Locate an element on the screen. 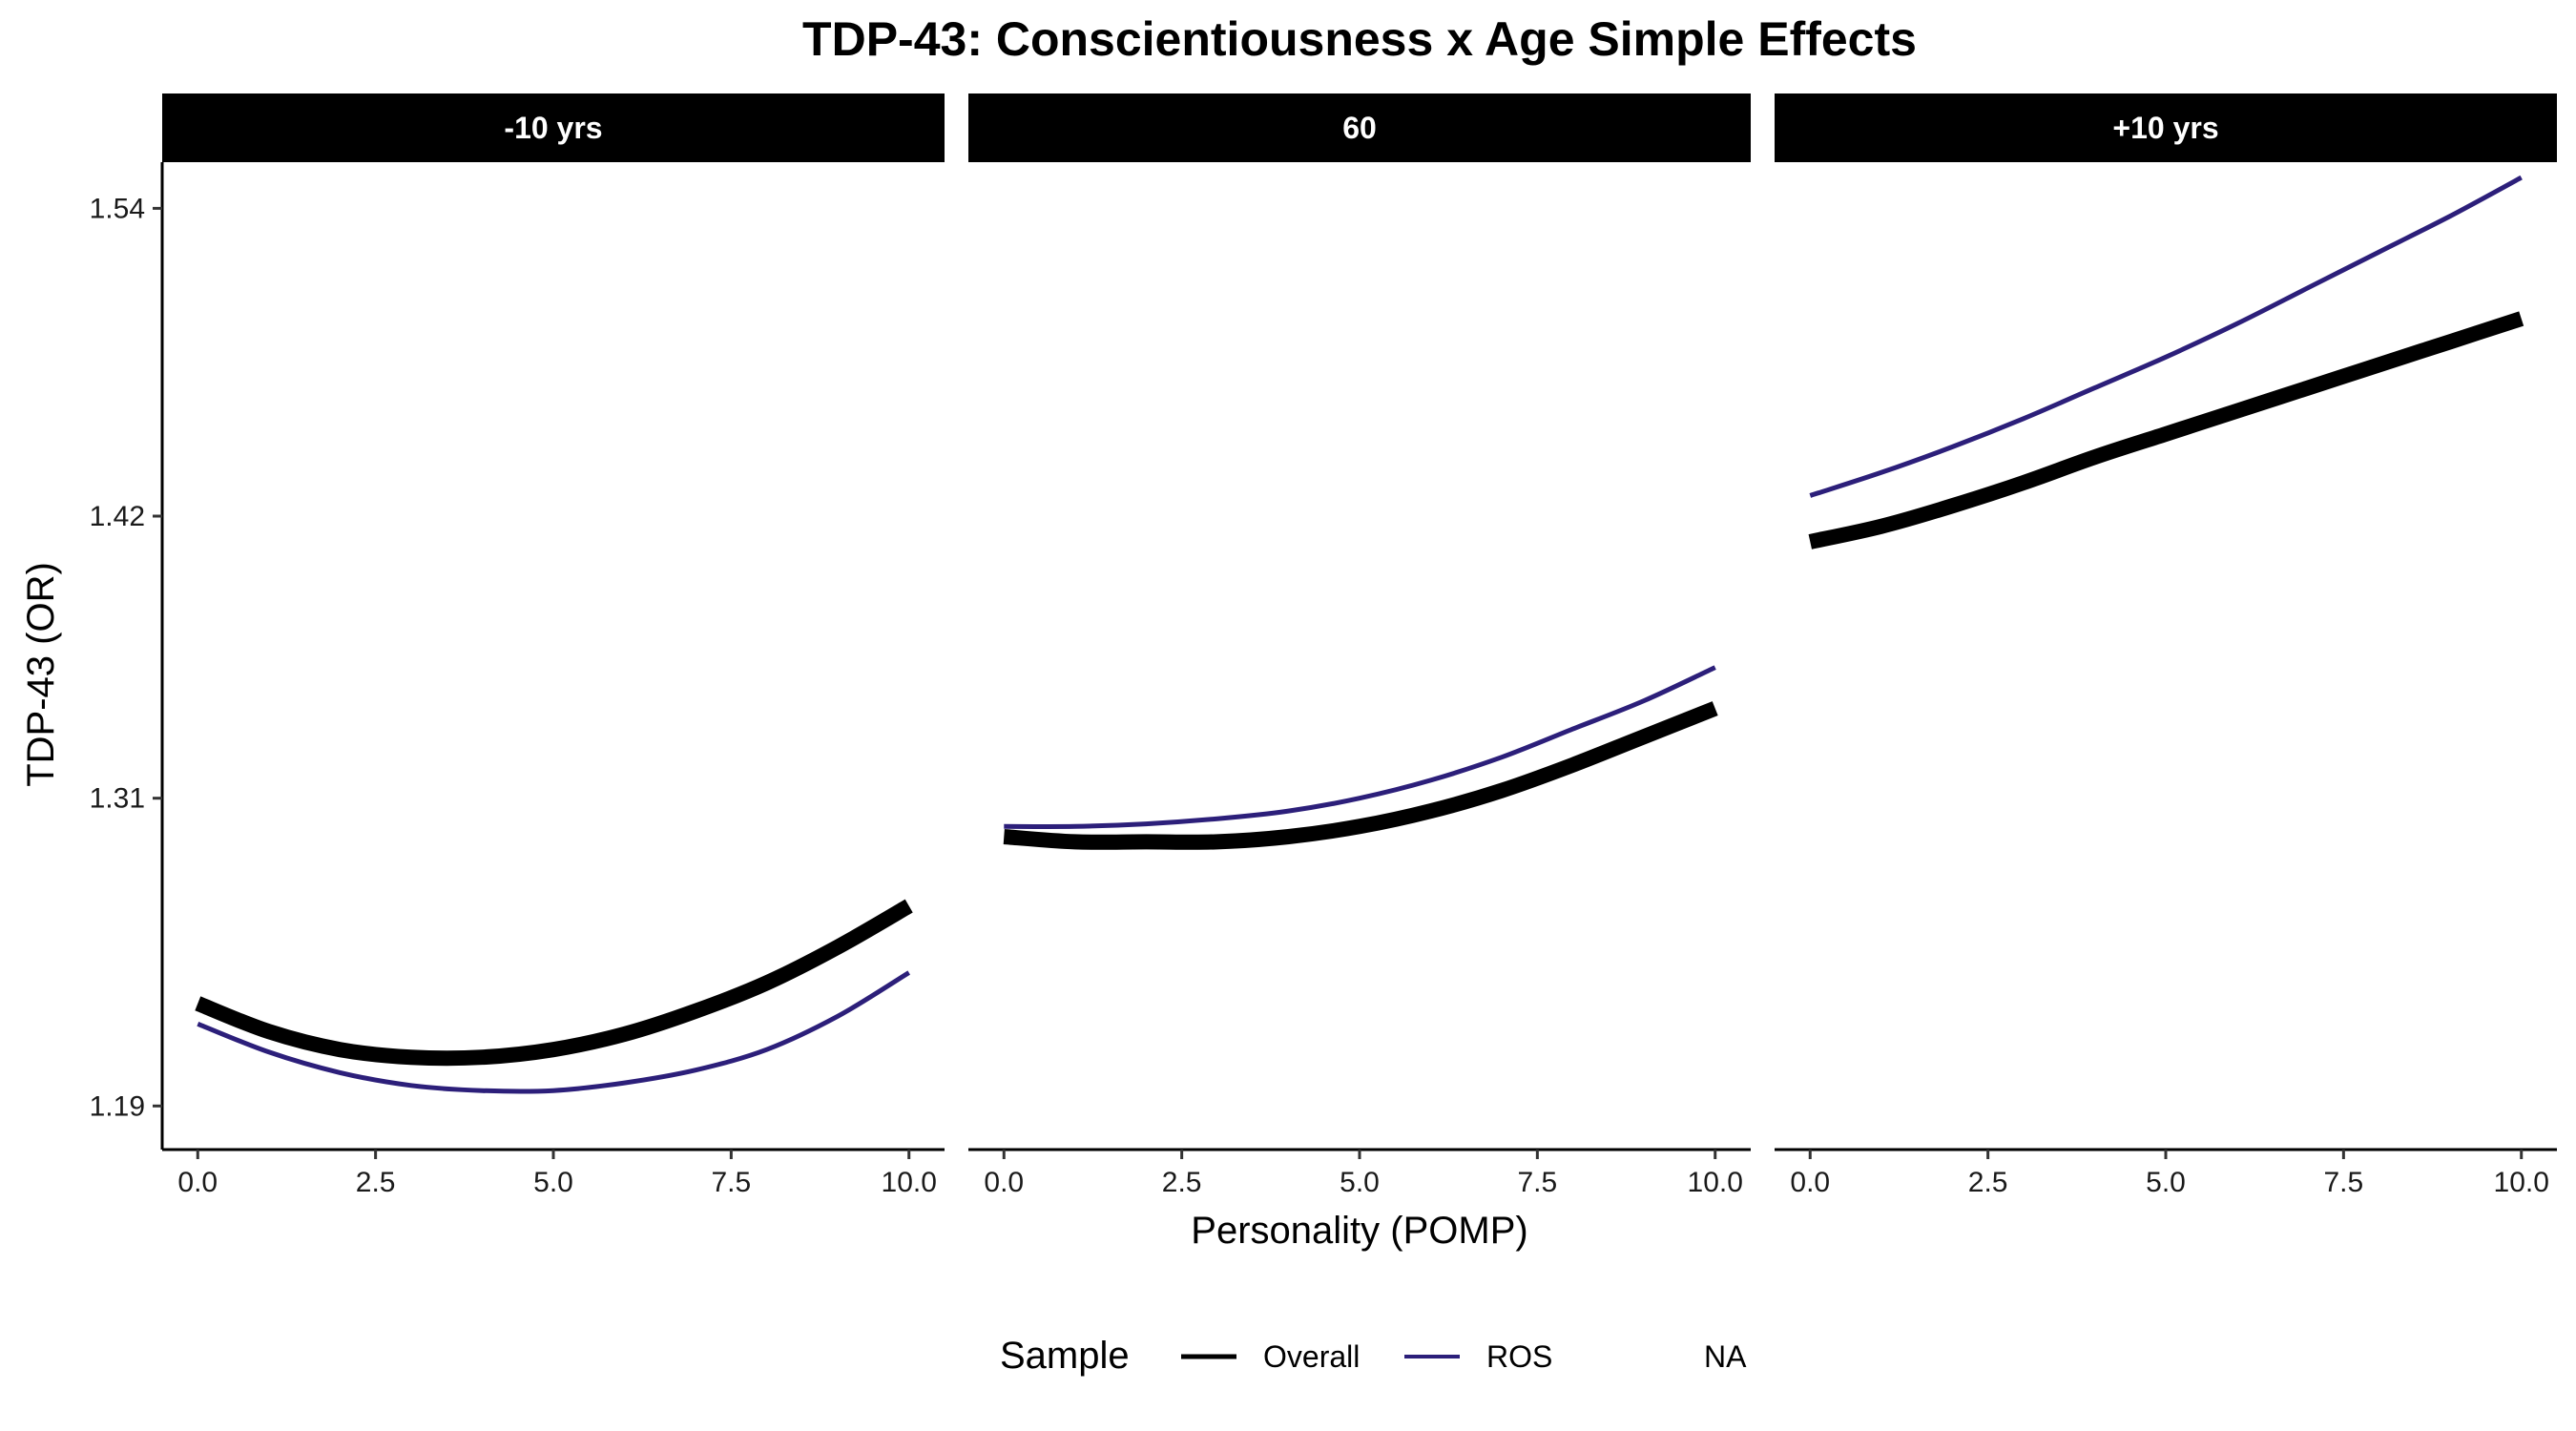  facet-strip-label: +10 yrs is located at coordinates (2165, 128).